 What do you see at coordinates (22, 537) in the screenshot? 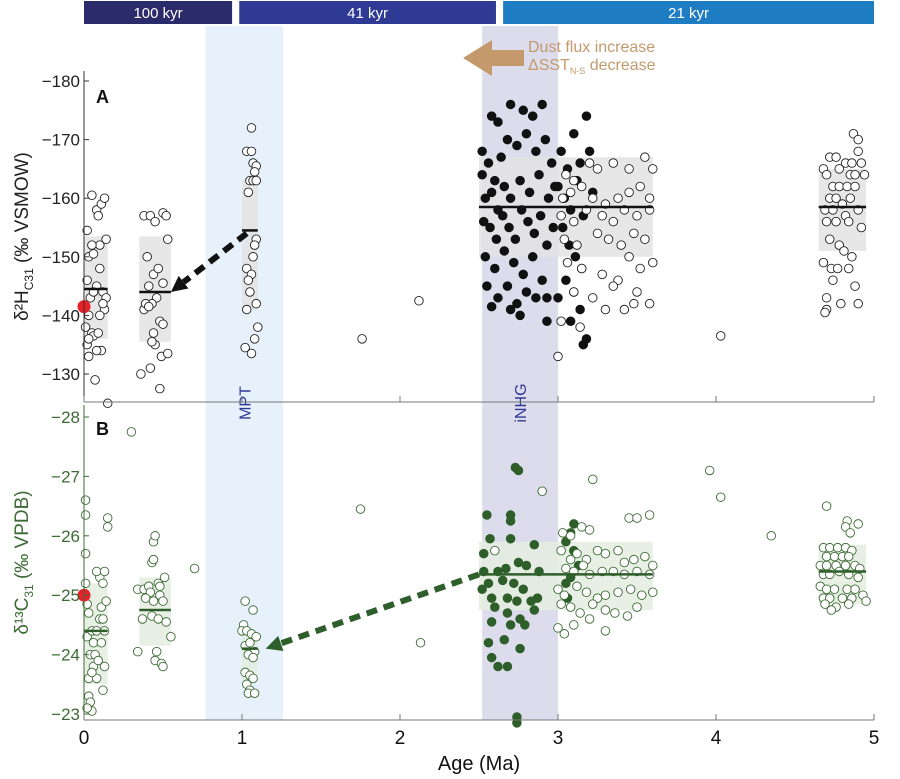
I see `y-label-units: (‰ VPDB)` at bounding box center [22, 537].